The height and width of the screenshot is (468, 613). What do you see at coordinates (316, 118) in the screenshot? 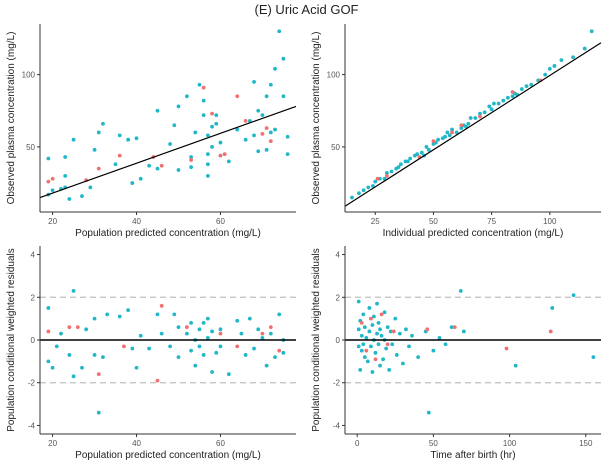
I see `y-axis-title: Observed plasma concentration (mg/L)` at bounding box center [316, 118].